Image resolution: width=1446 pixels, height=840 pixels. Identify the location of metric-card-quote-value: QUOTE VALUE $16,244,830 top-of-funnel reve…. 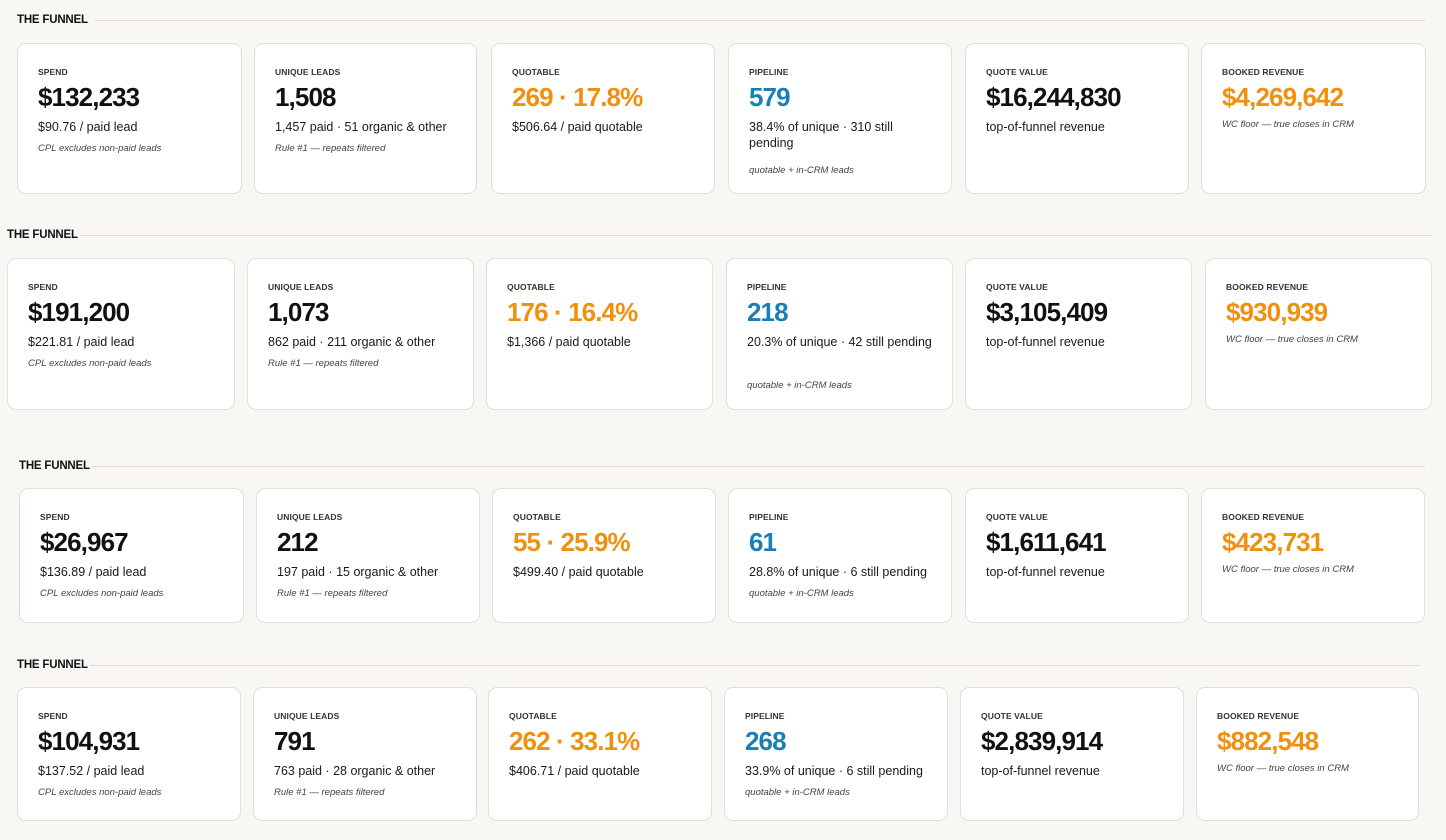
(1077, 118).